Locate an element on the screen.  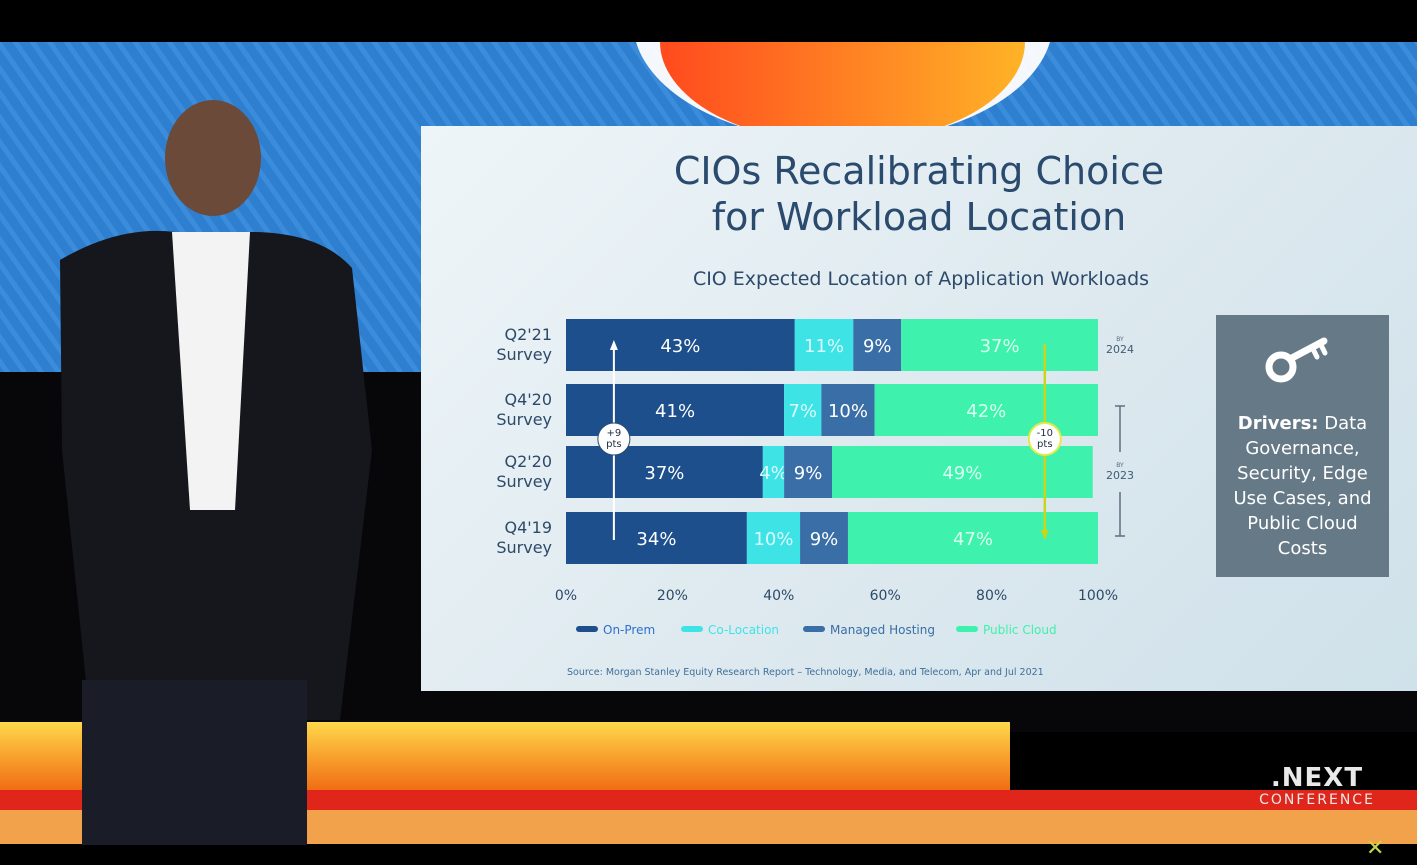
bar-label-3-2: 49% is located at coordinates (962, 473).